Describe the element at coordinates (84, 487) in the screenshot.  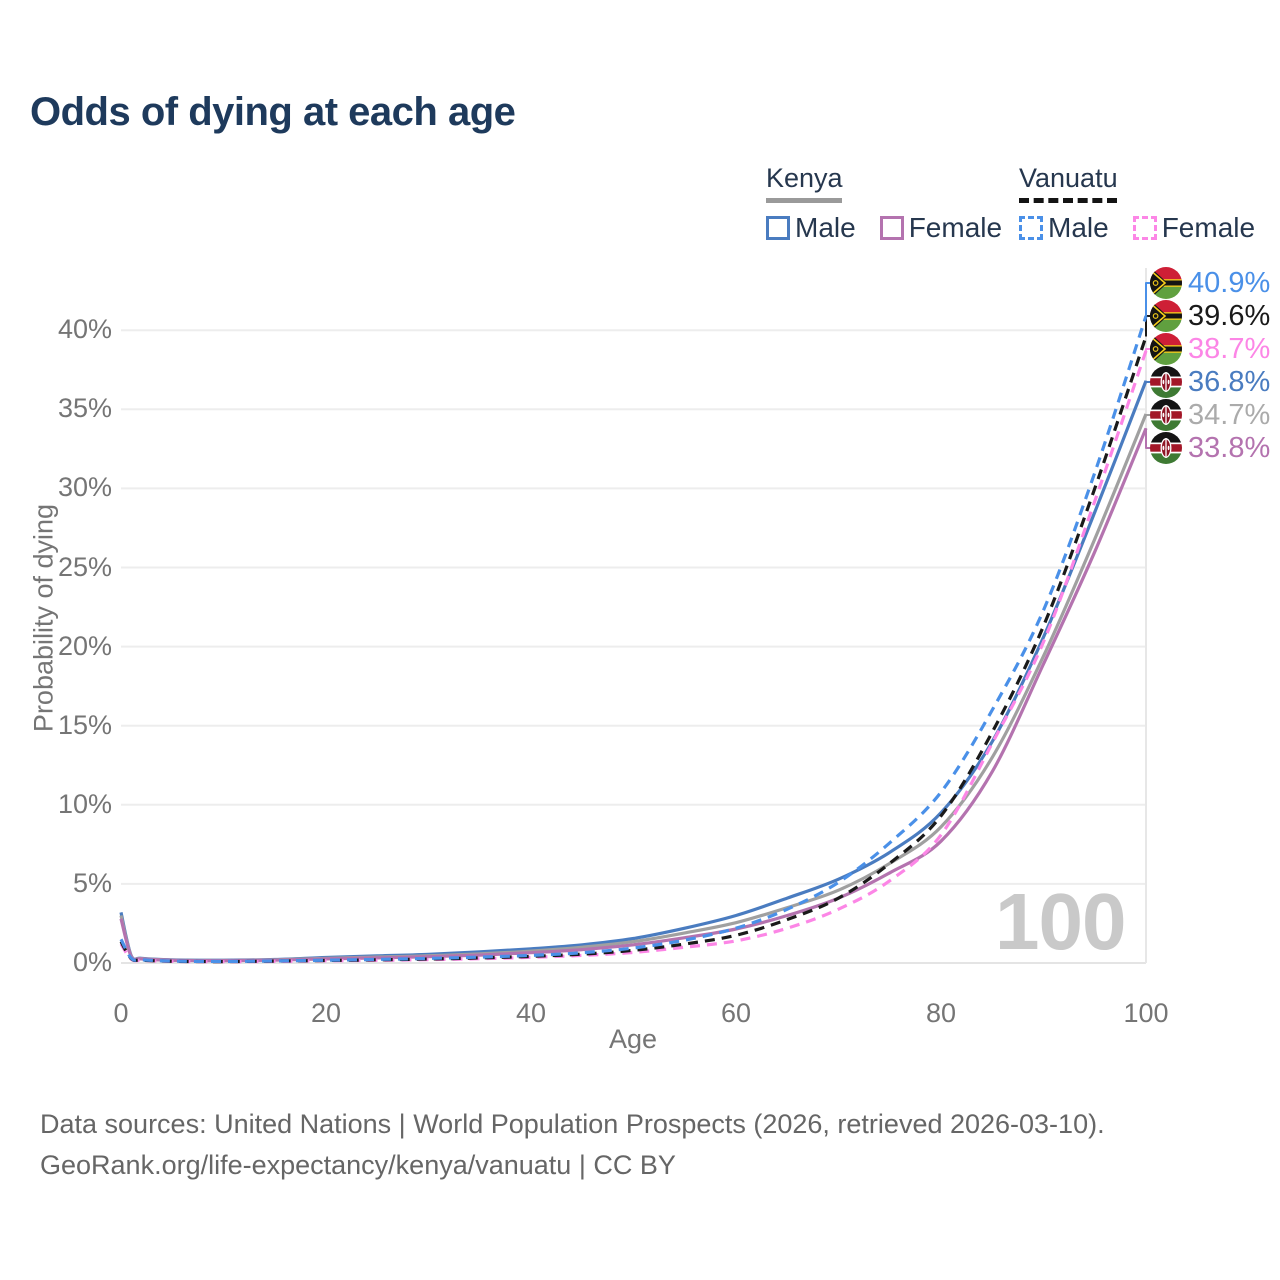
I see `y-tick-label: 30%` at that location.